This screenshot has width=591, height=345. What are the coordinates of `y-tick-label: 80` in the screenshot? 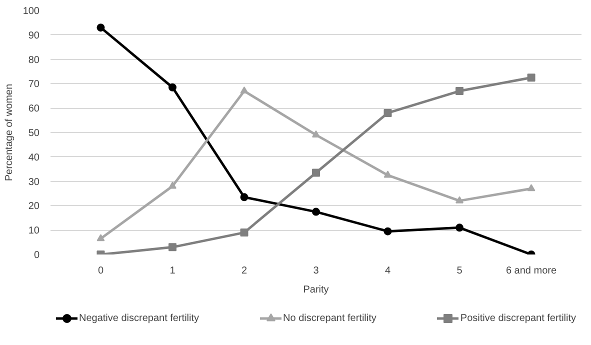 It's located at (34, 60).